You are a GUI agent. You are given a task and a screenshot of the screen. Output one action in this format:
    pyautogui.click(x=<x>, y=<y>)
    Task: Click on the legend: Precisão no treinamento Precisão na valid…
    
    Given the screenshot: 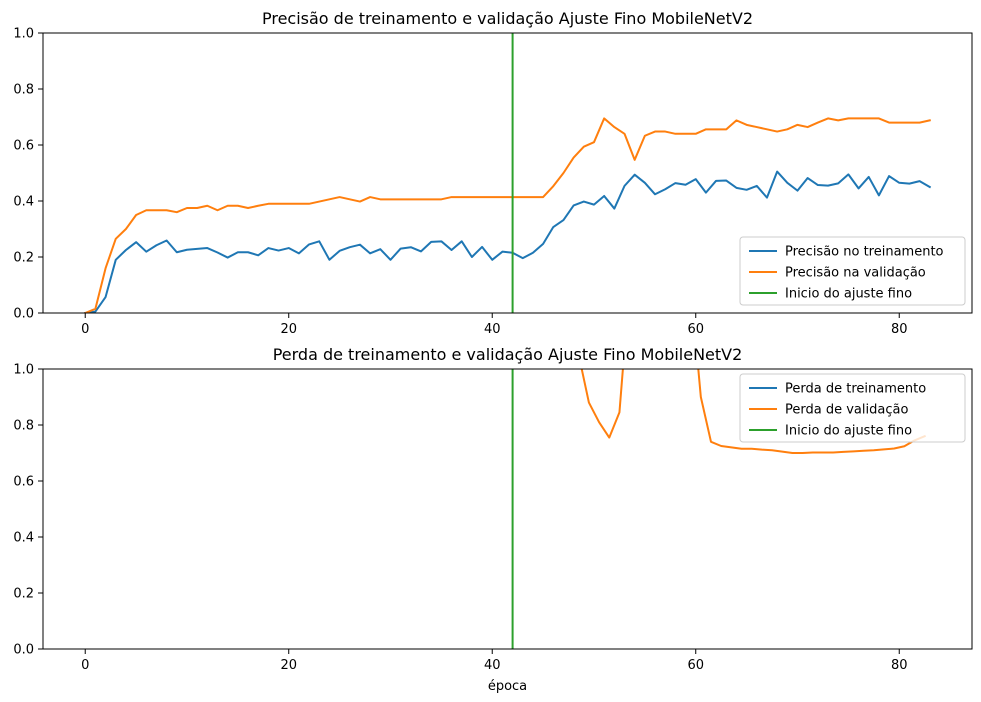 What is the action you would take?
    pyautogui.click(x=852, y=271)
    